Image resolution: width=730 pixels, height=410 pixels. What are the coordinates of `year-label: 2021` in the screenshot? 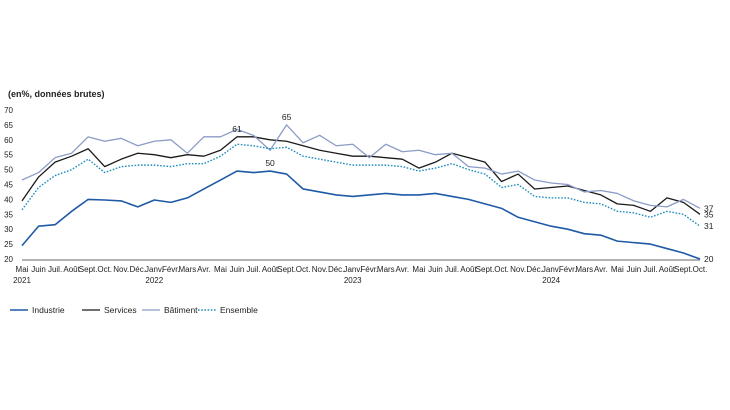 It's located at (22, 280).